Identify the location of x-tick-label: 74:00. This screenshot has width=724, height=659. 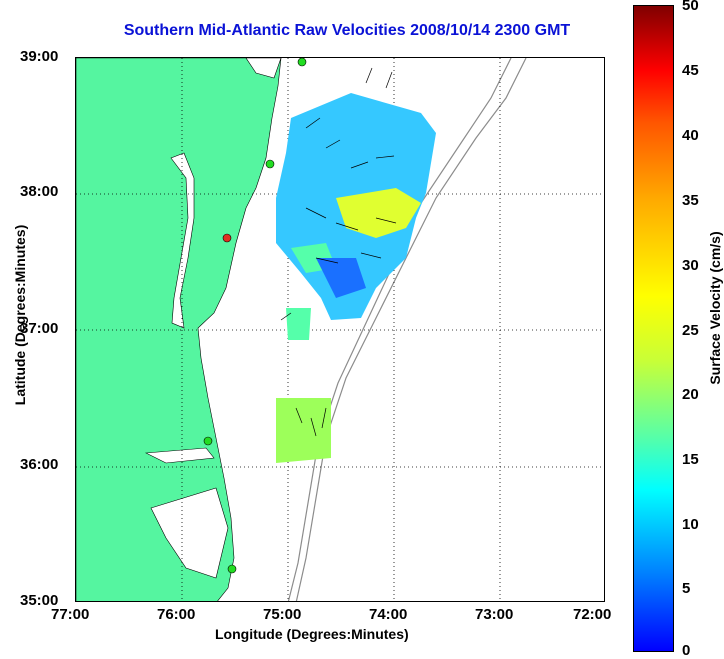
(388, 614).